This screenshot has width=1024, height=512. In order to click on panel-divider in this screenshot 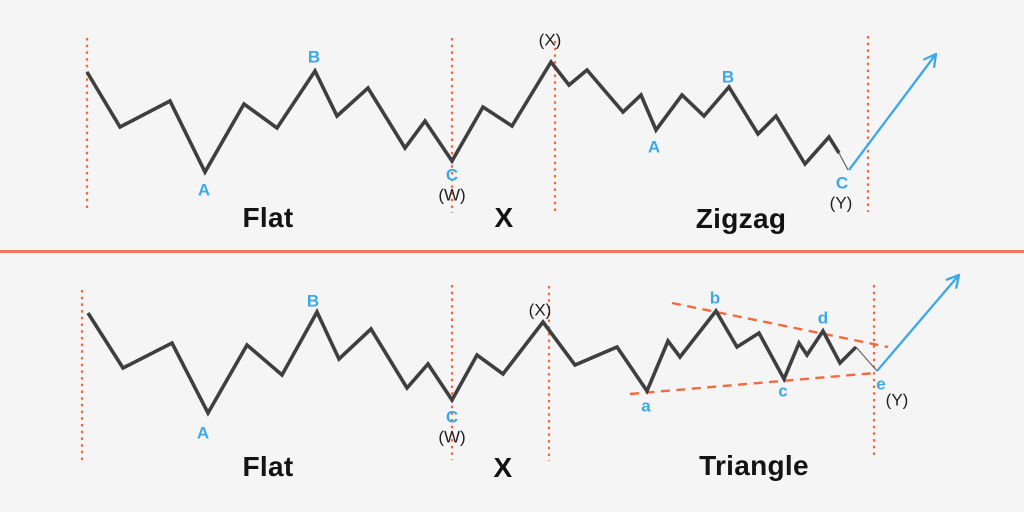, I will do `click(512, 251)`.